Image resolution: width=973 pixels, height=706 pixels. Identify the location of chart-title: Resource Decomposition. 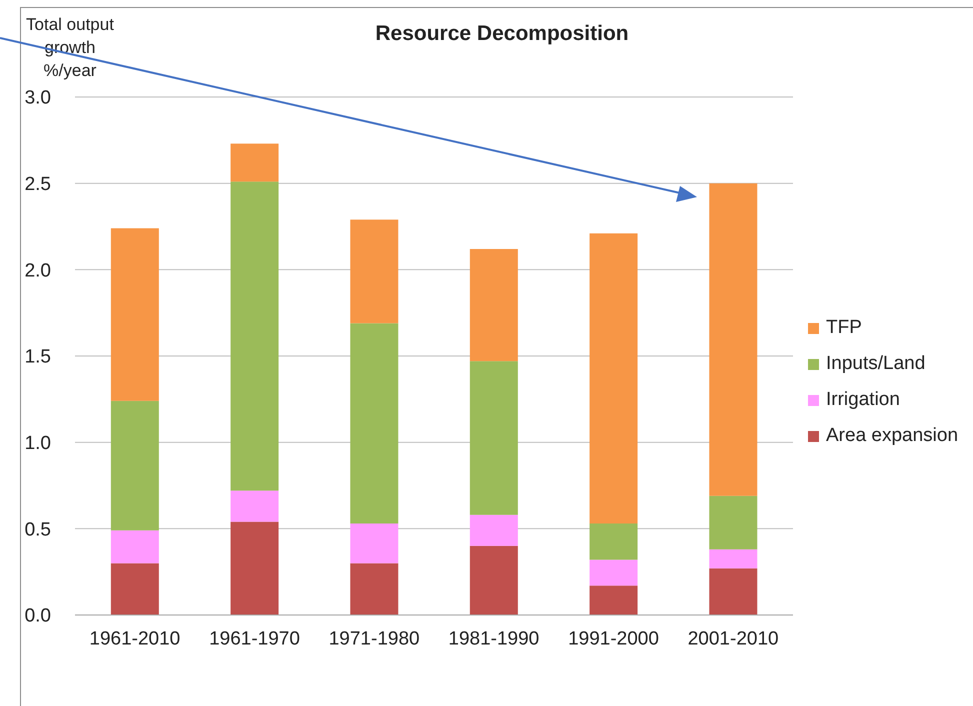
(502, 33).